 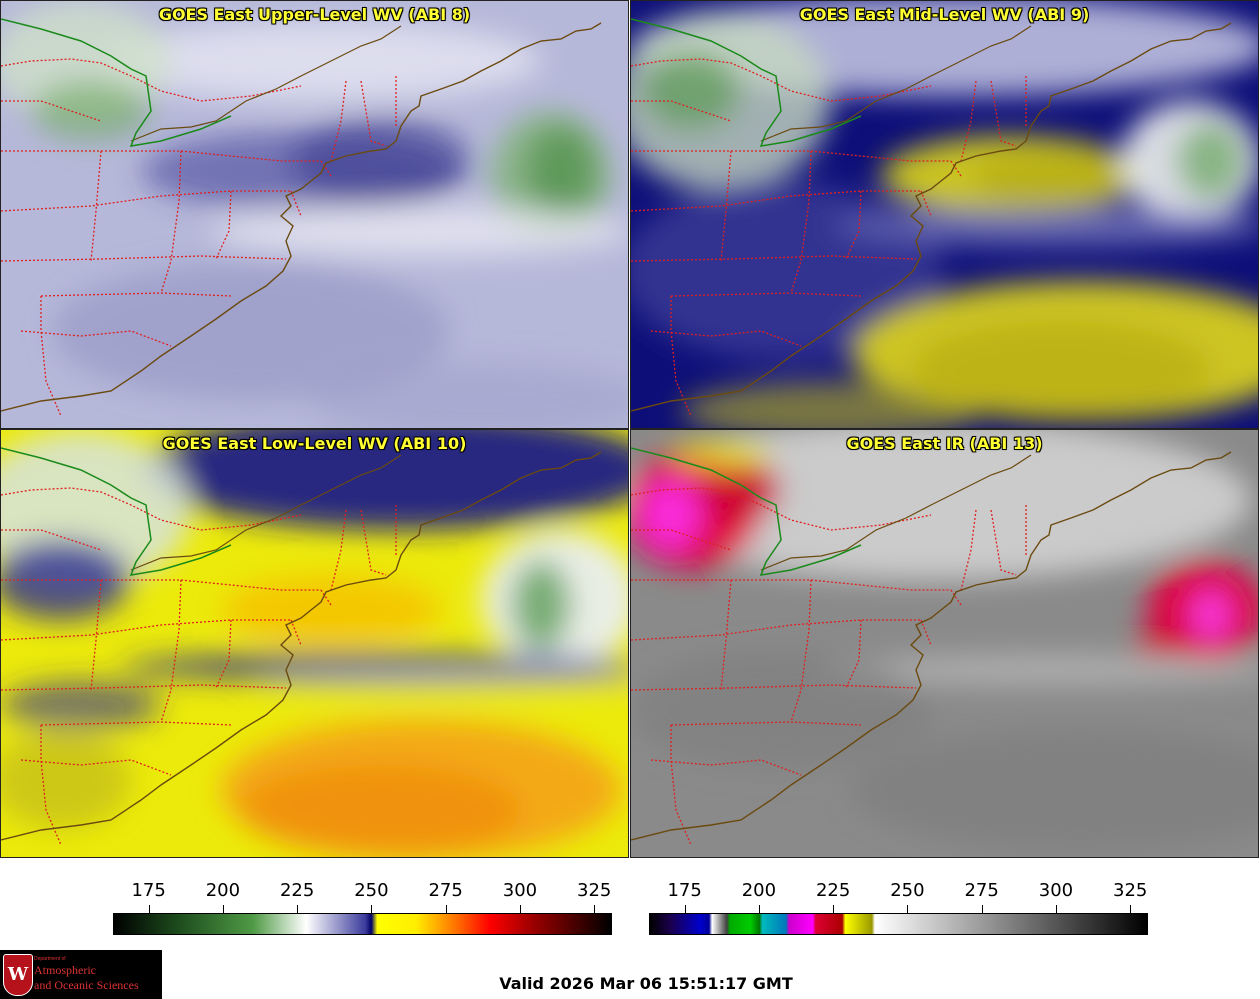 I want to click on valid-time-label: Valid 2026 Mar 06 15:51:17 GMT, so click(x=646, y=983).